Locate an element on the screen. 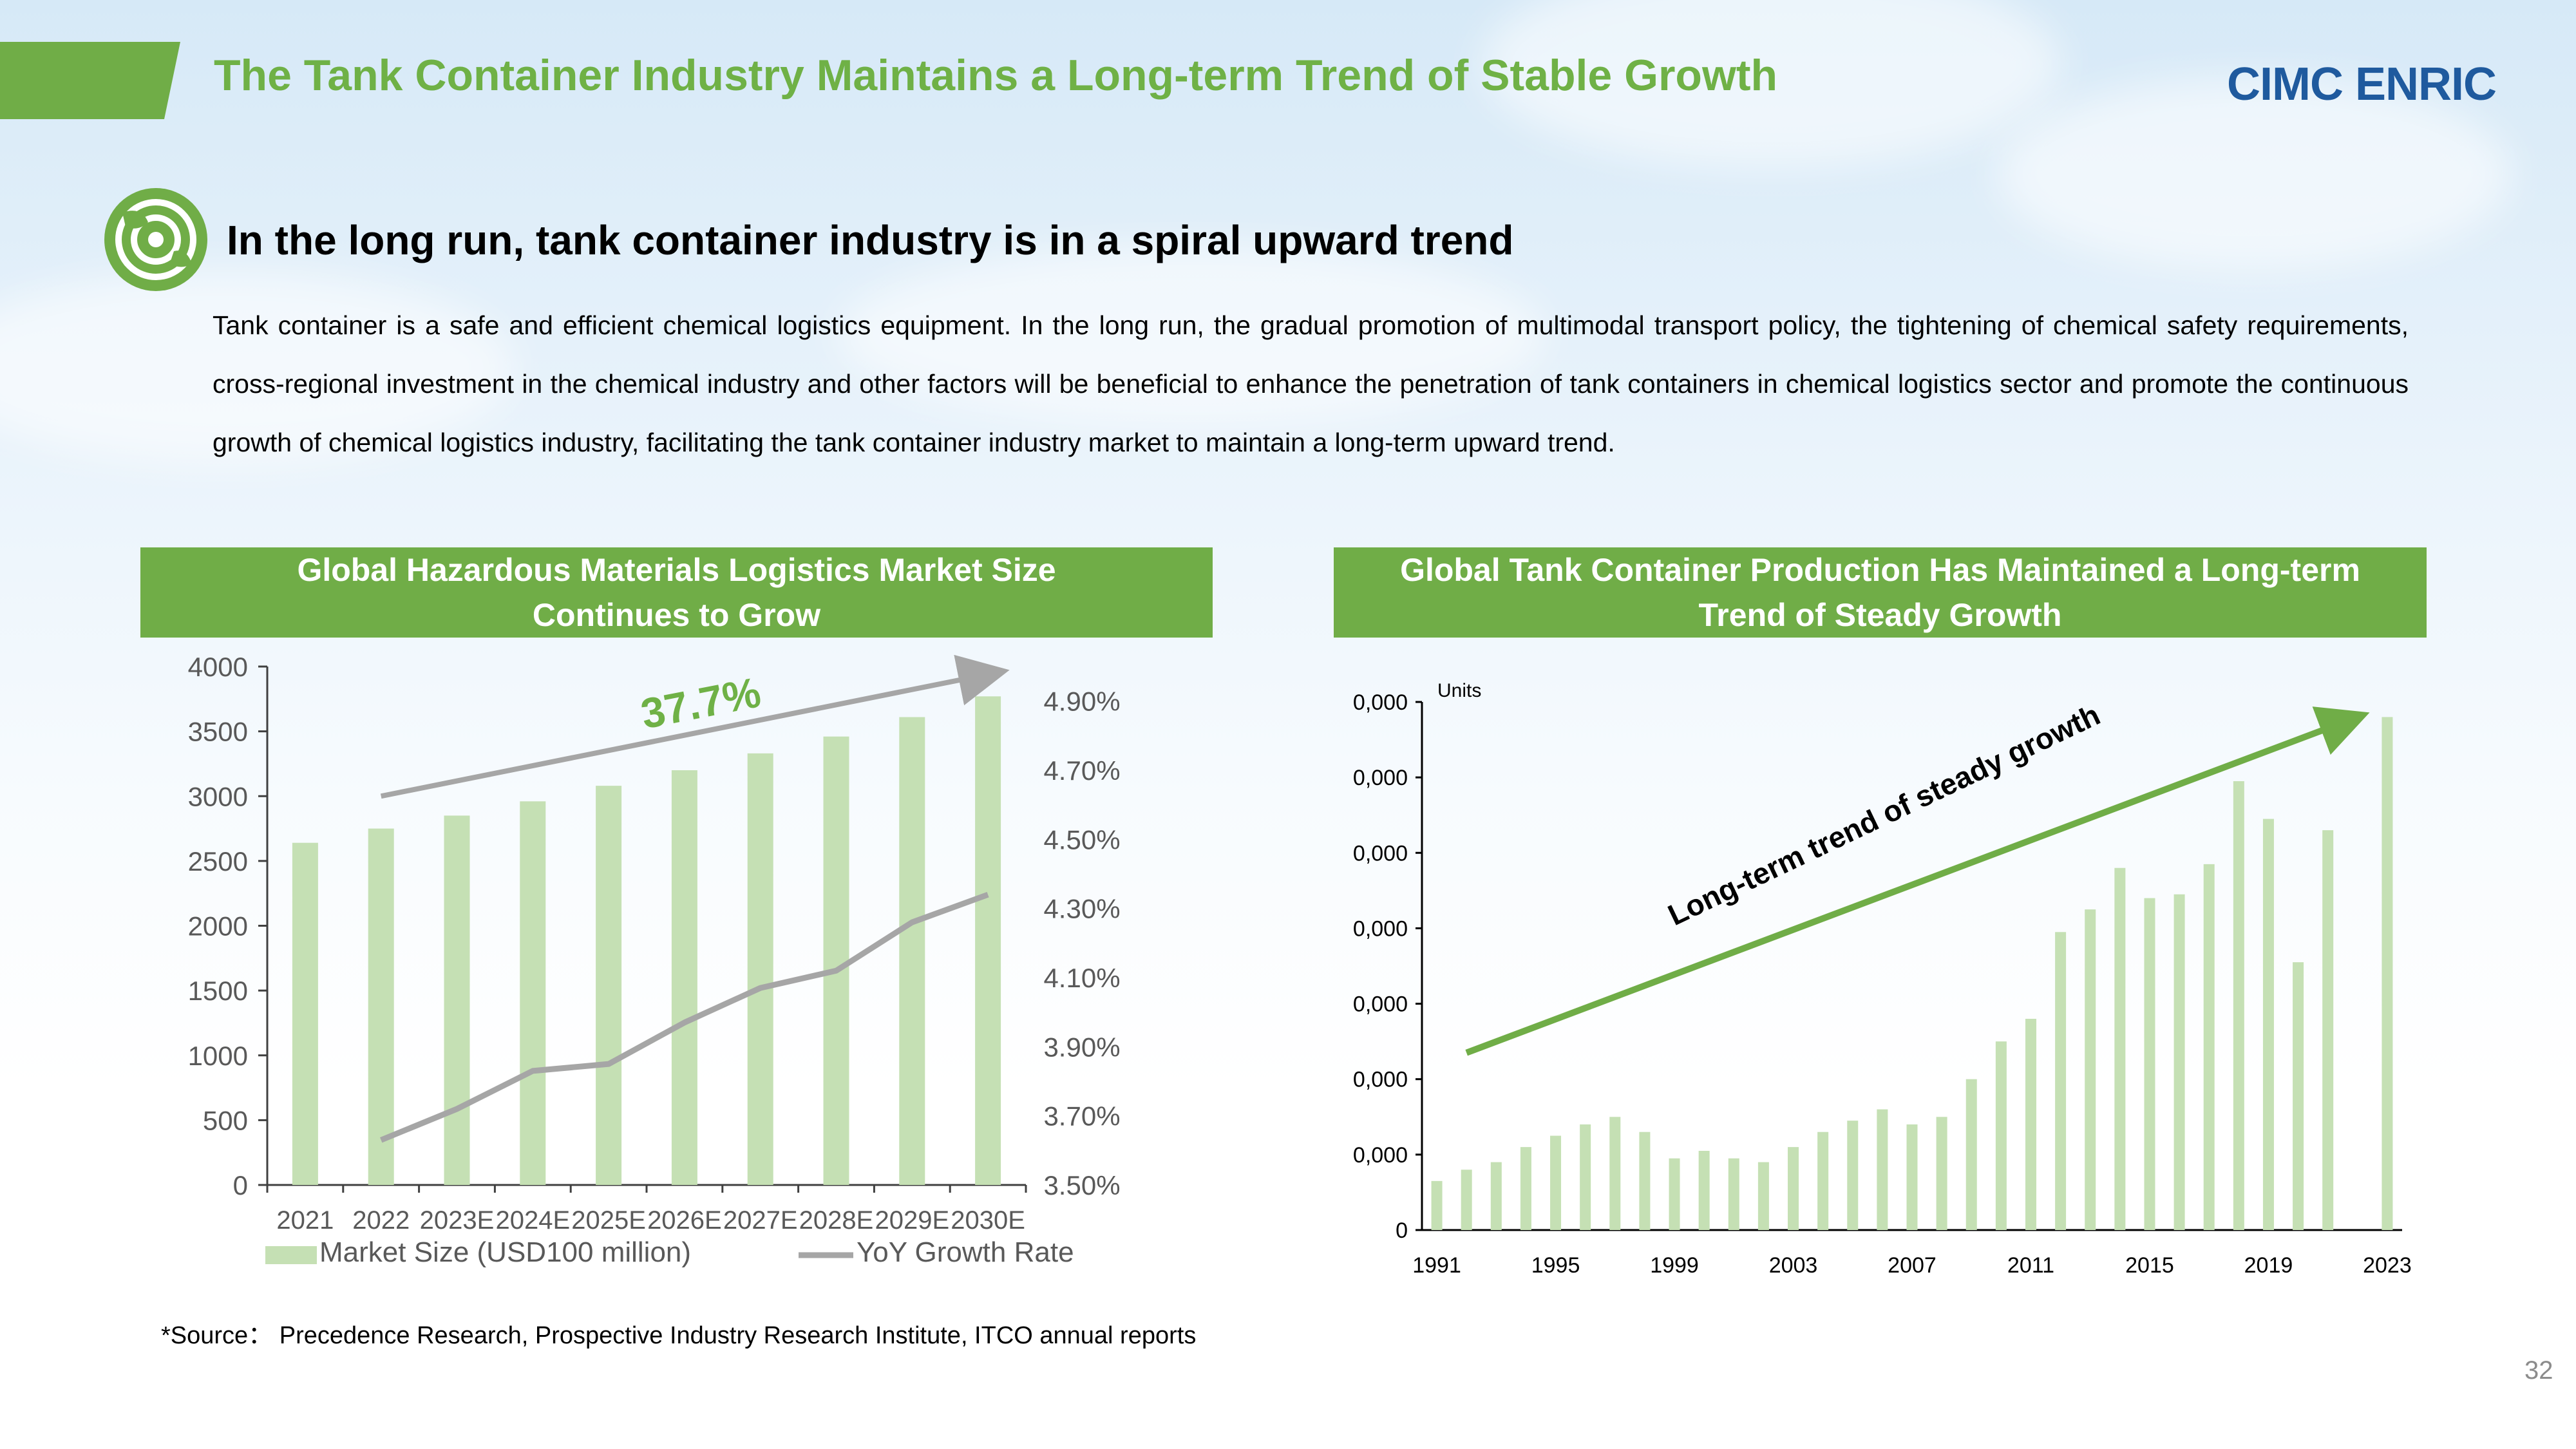  y2-tick-label: 4.70% is located at coordinates (1081, 771).